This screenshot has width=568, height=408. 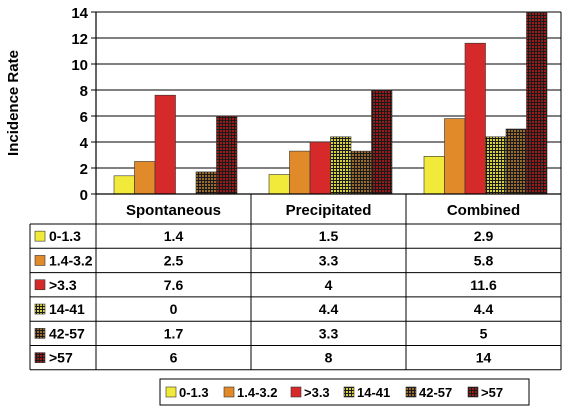 I want to click on legend-label: >3.3, so click(x=317, y=392).